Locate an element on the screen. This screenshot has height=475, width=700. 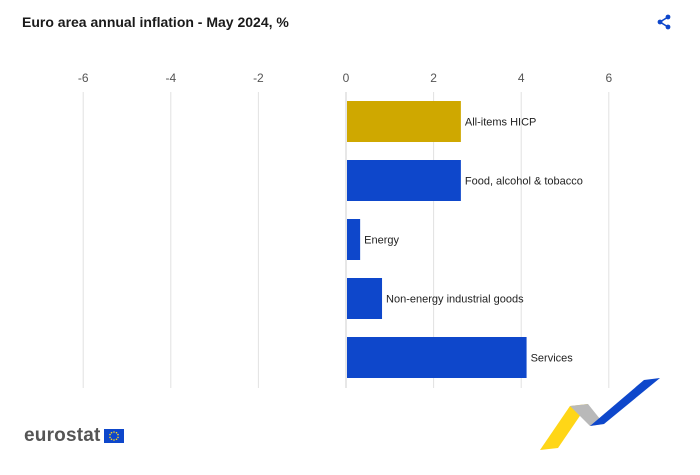
bar-category-label: Energy is located at coordinates (381, 241).